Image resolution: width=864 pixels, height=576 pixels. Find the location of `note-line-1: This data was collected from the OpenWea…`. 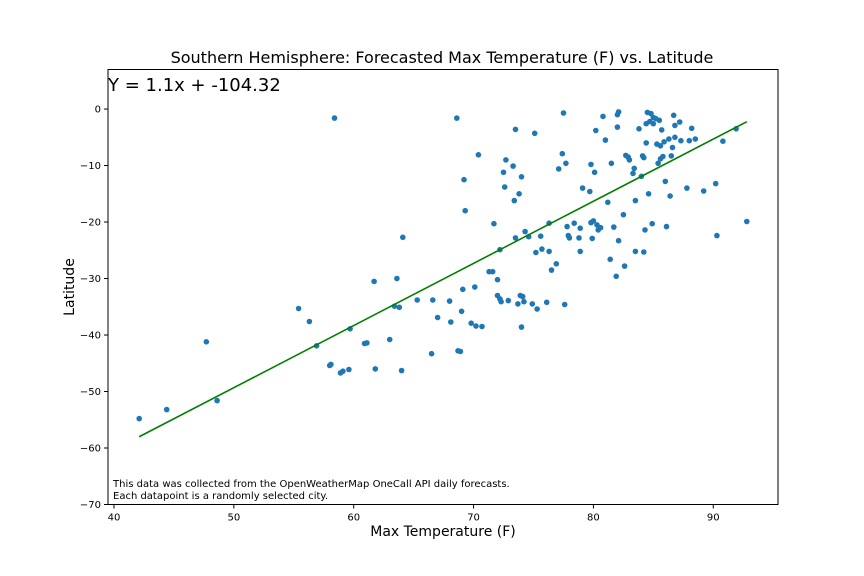

note-line-1: This data was collected from the OpenWea… is located at coordinates (311, 484).